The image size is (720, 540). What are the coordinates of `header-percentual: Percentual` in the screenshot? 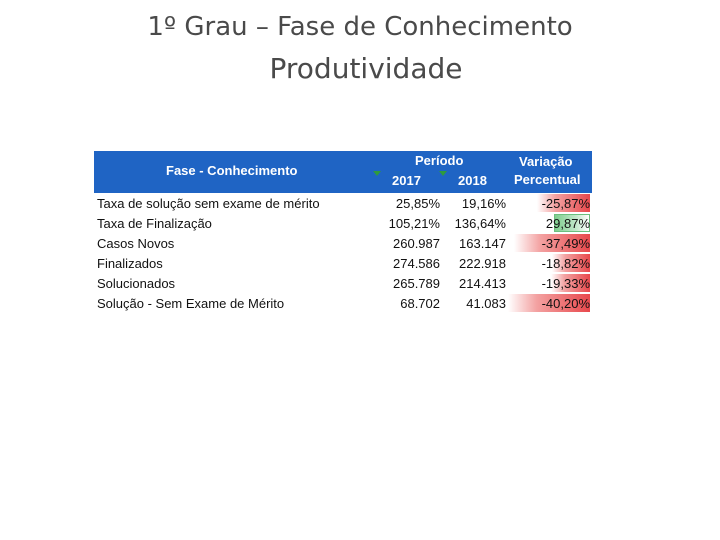 It's located at (547, 179).